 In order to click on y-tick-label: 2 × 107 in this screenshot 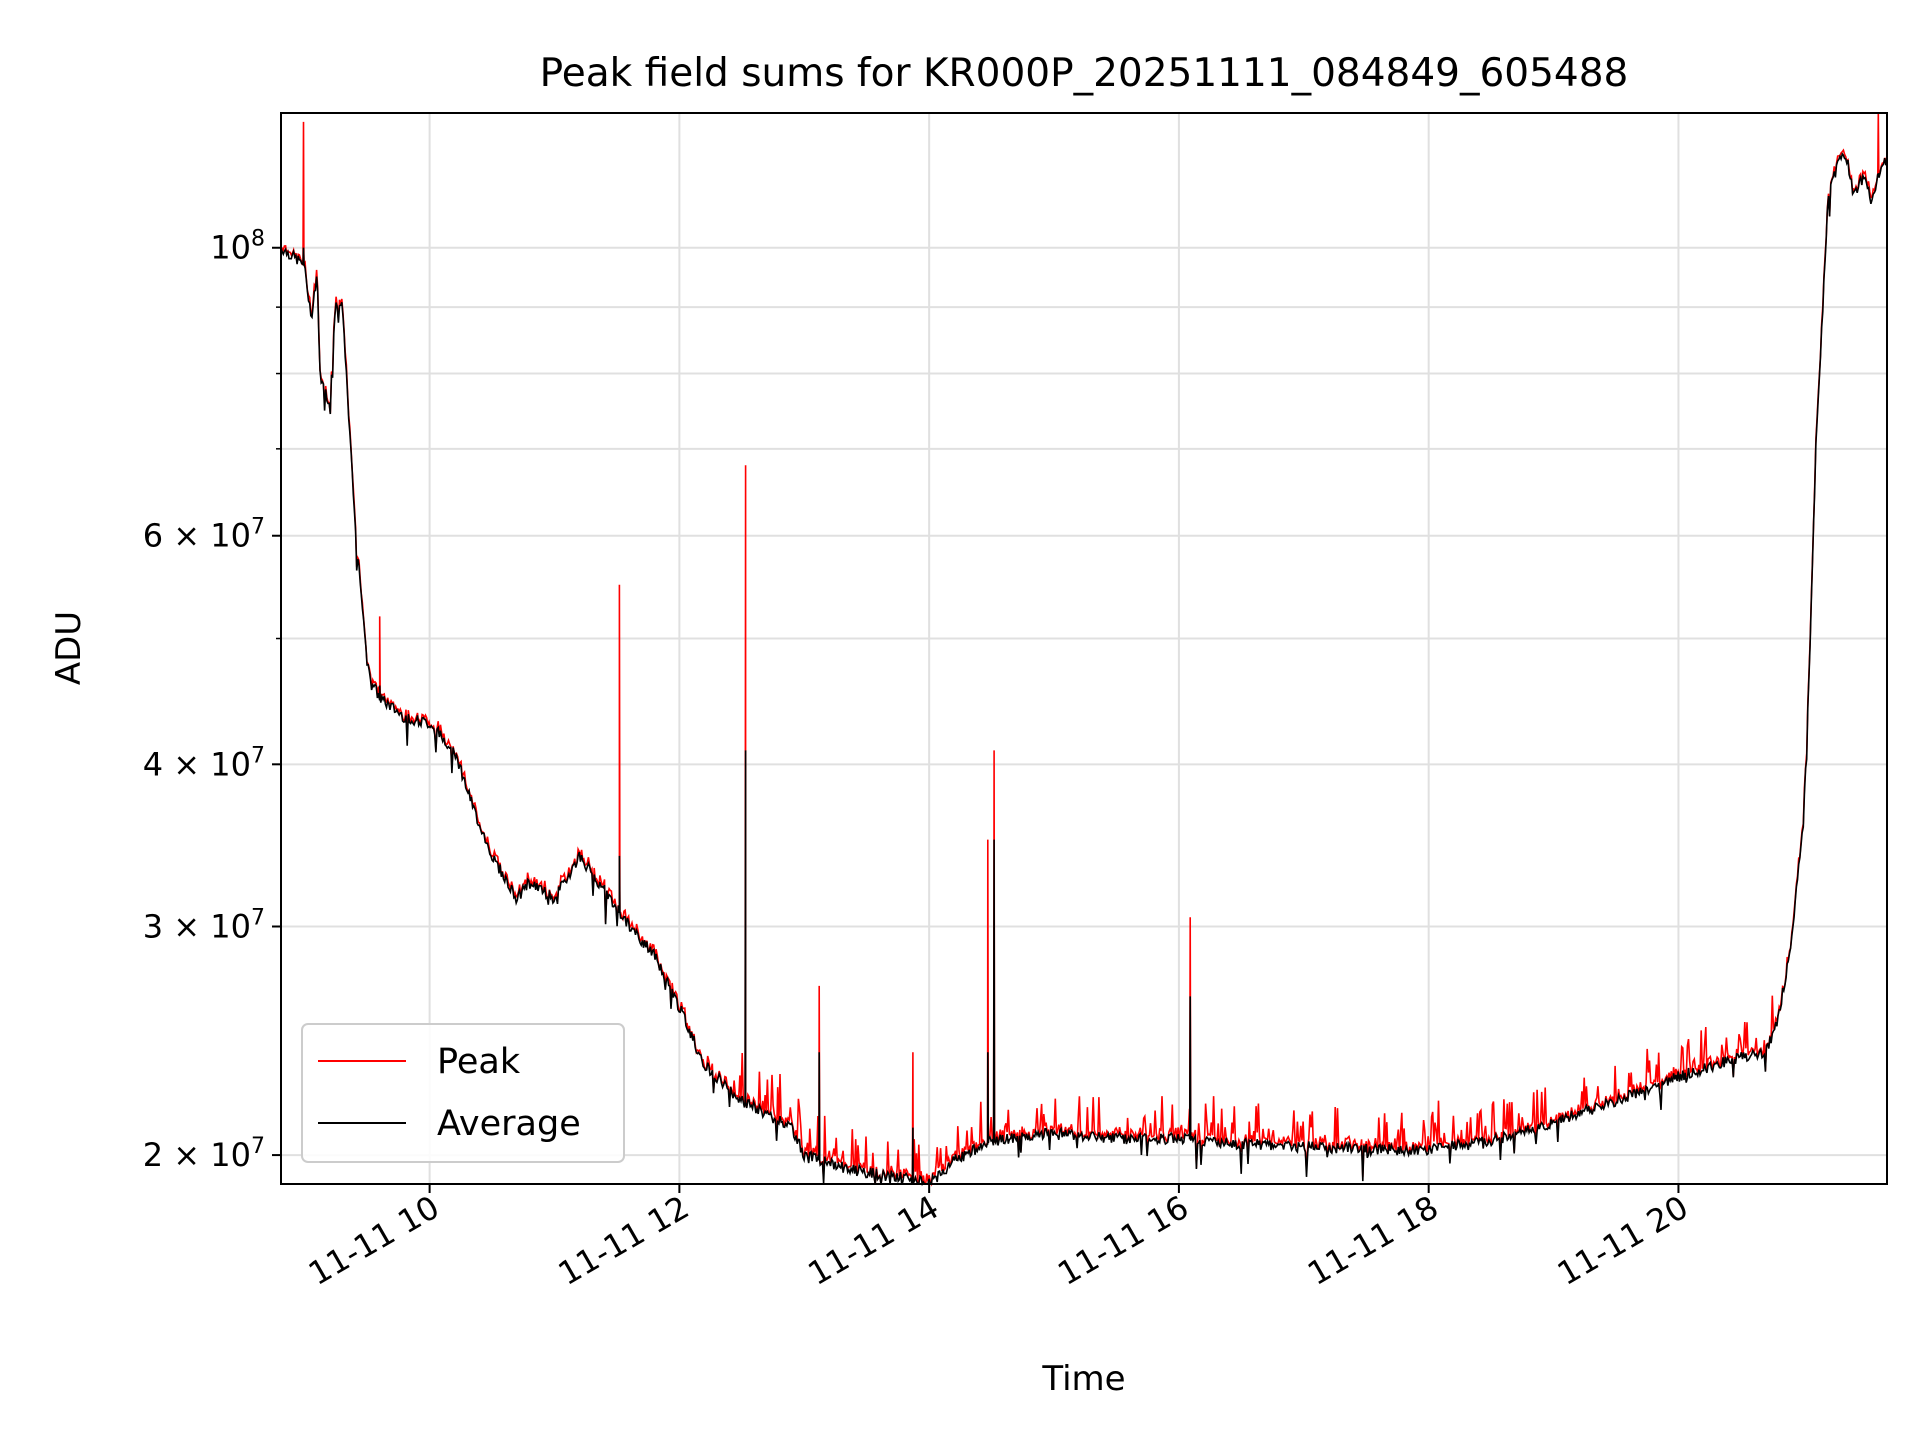, I will do `click(204, 1154)`.